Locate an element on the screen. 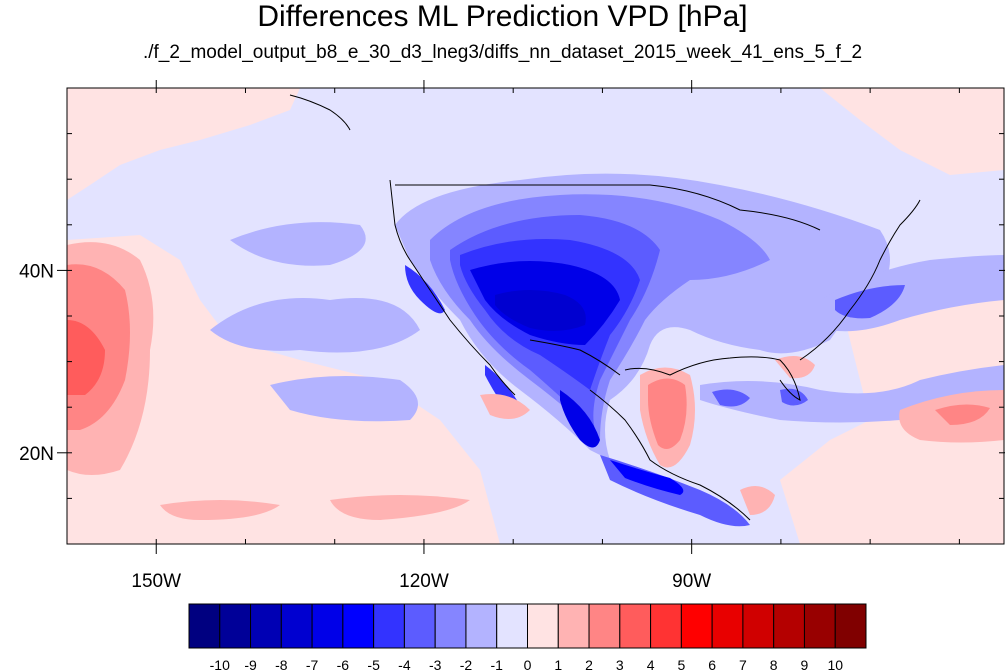  chart-title: Differences ML Prediction VPD [hPa] is located at coordinates (502, 16).